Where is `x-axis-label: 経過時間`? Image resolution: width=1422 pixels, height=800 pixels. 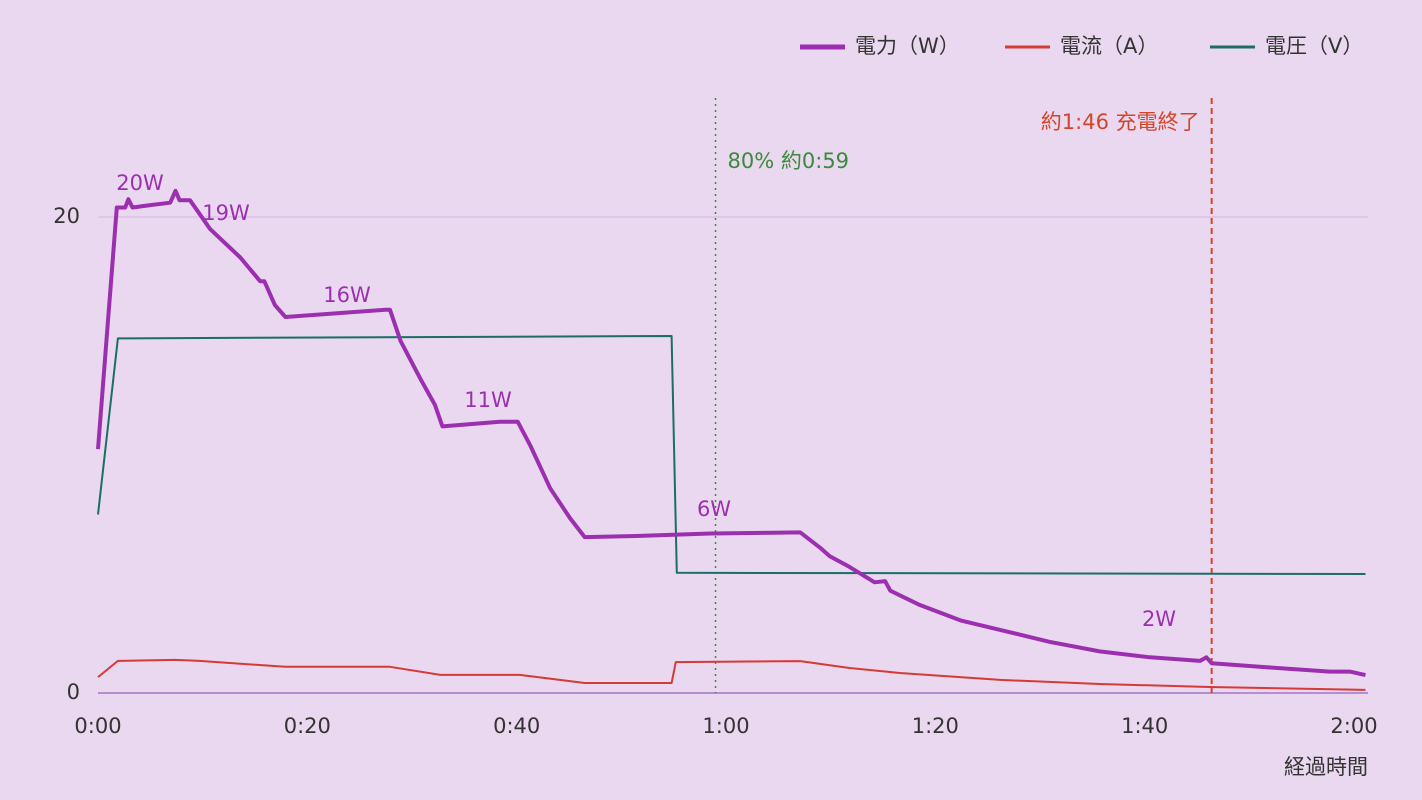 x-axis-label: 経過時間 is located at coordinates (1326, 767).